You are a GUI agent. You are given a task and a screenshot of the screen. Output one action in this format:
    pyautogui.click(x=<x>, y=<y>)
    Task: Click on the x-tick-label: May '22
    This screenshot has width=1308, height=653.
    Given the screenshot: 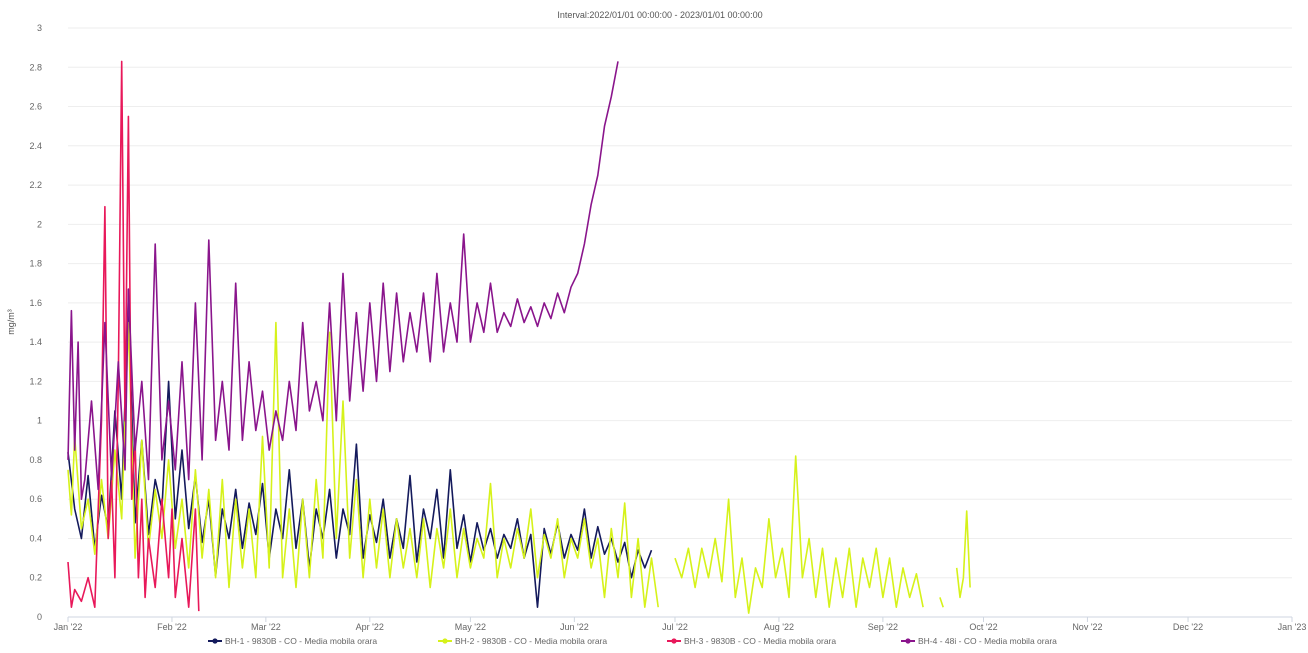 What is the action you would take?
    pyautogui.click(x=470, y=627)
    